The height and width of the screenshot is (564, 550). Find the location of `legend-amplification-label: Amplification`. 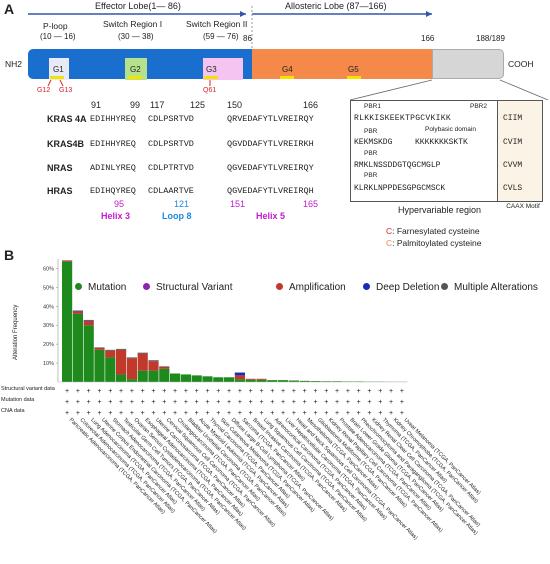

legend-amplification-label: Amplification is located at coordinates (317, 287).